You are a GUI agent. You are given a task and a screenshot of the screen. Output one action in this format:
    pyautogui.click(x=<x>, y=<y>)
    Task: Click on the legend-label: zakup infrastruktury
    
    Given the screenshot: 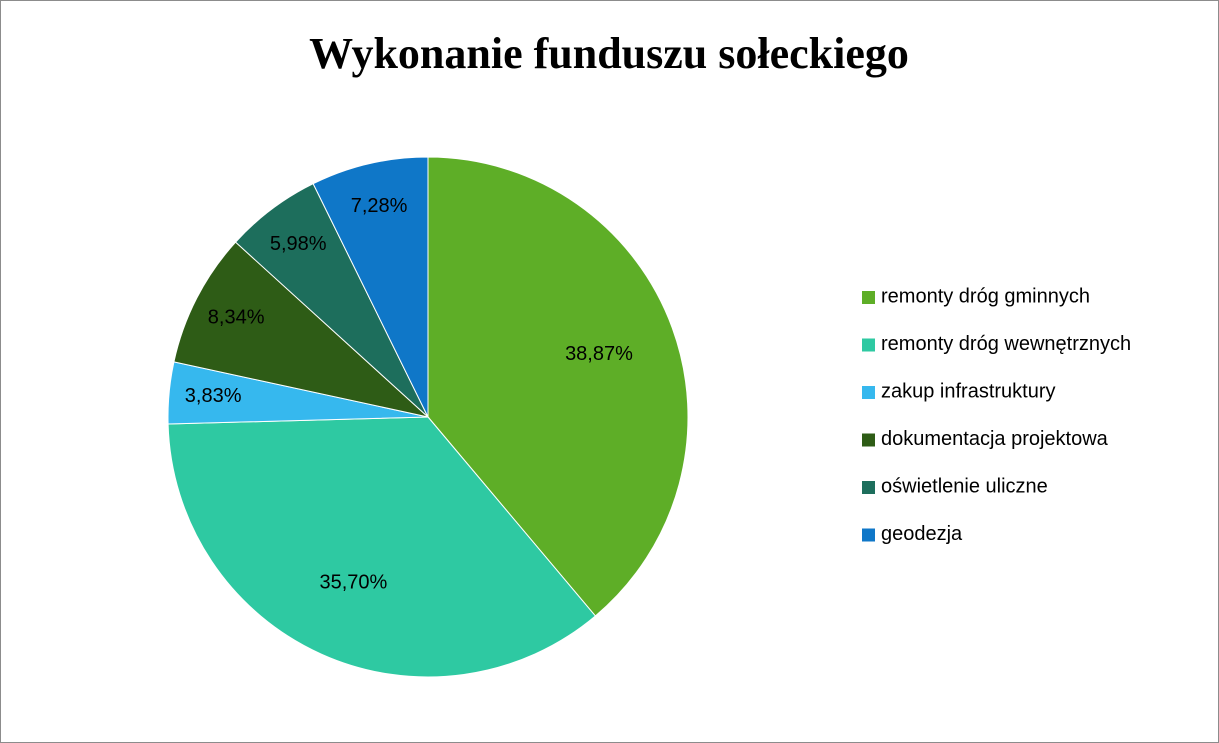 What is the action you would take?
    pyautogui.click(x=968, y=391)
    